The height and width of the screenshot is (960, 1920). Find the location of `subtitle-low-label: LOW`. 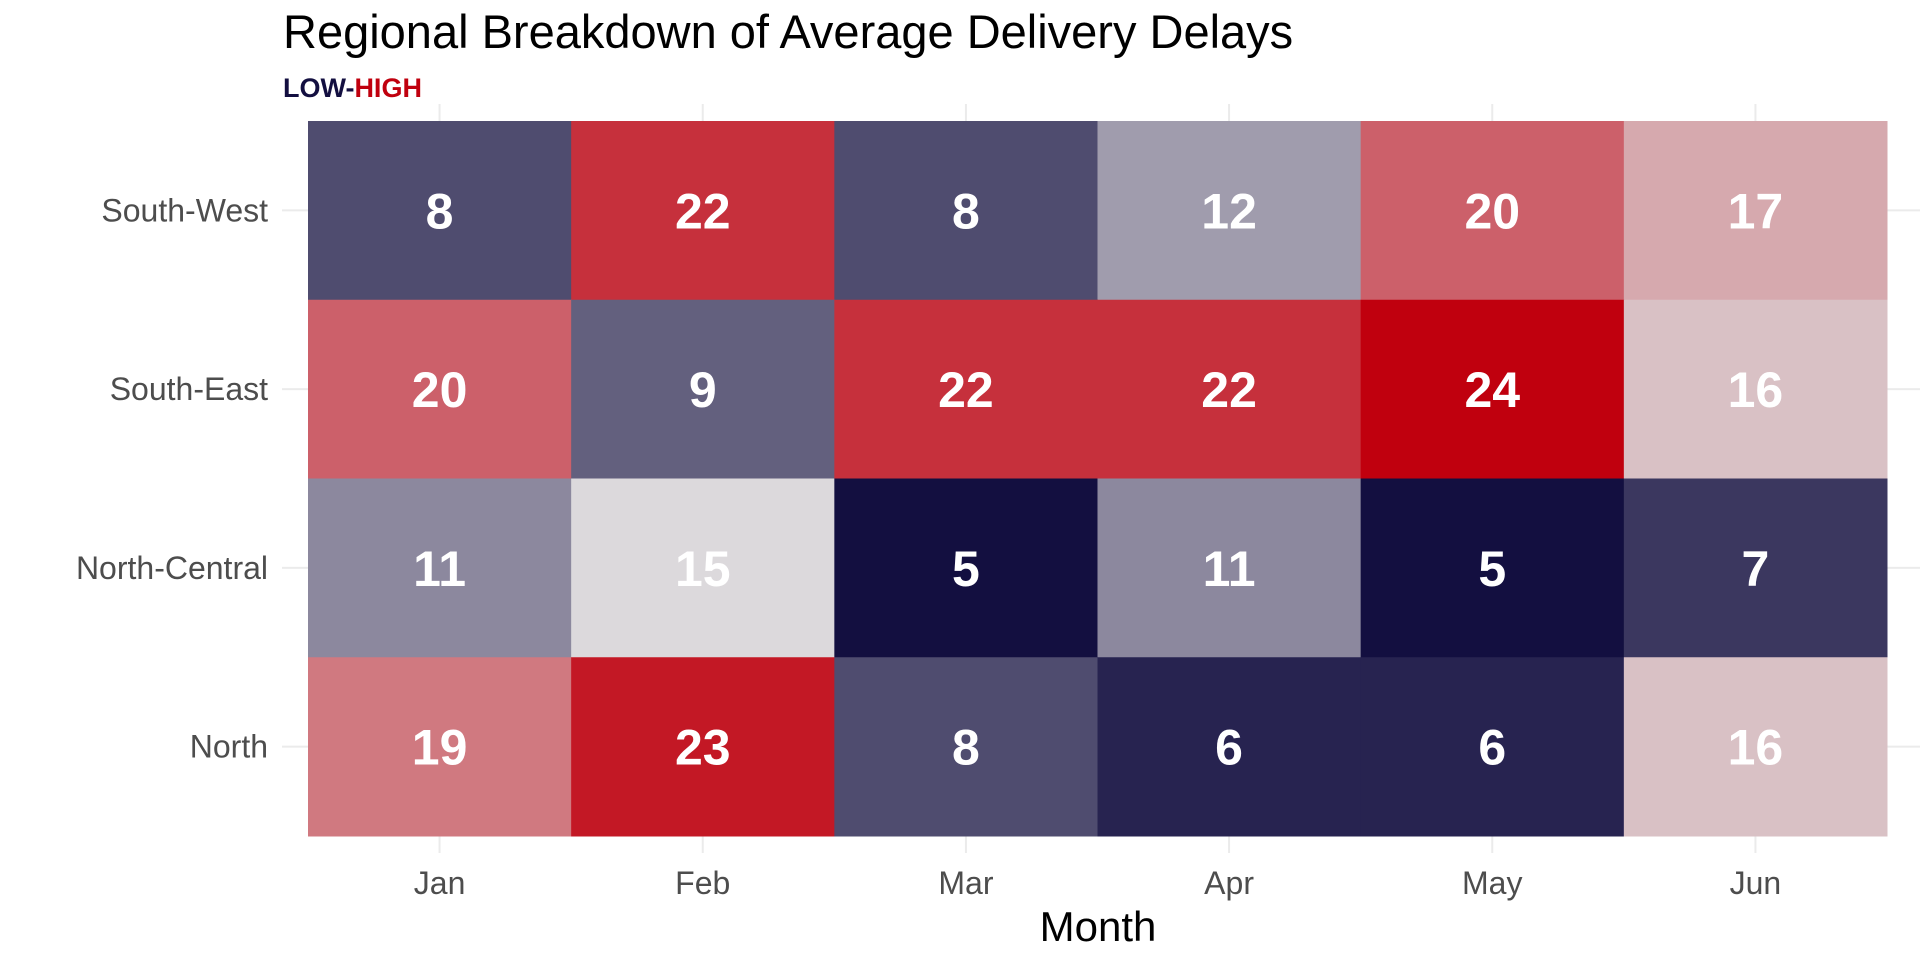

subtitle-low-label: LOW is located at coordinates (314, 88).